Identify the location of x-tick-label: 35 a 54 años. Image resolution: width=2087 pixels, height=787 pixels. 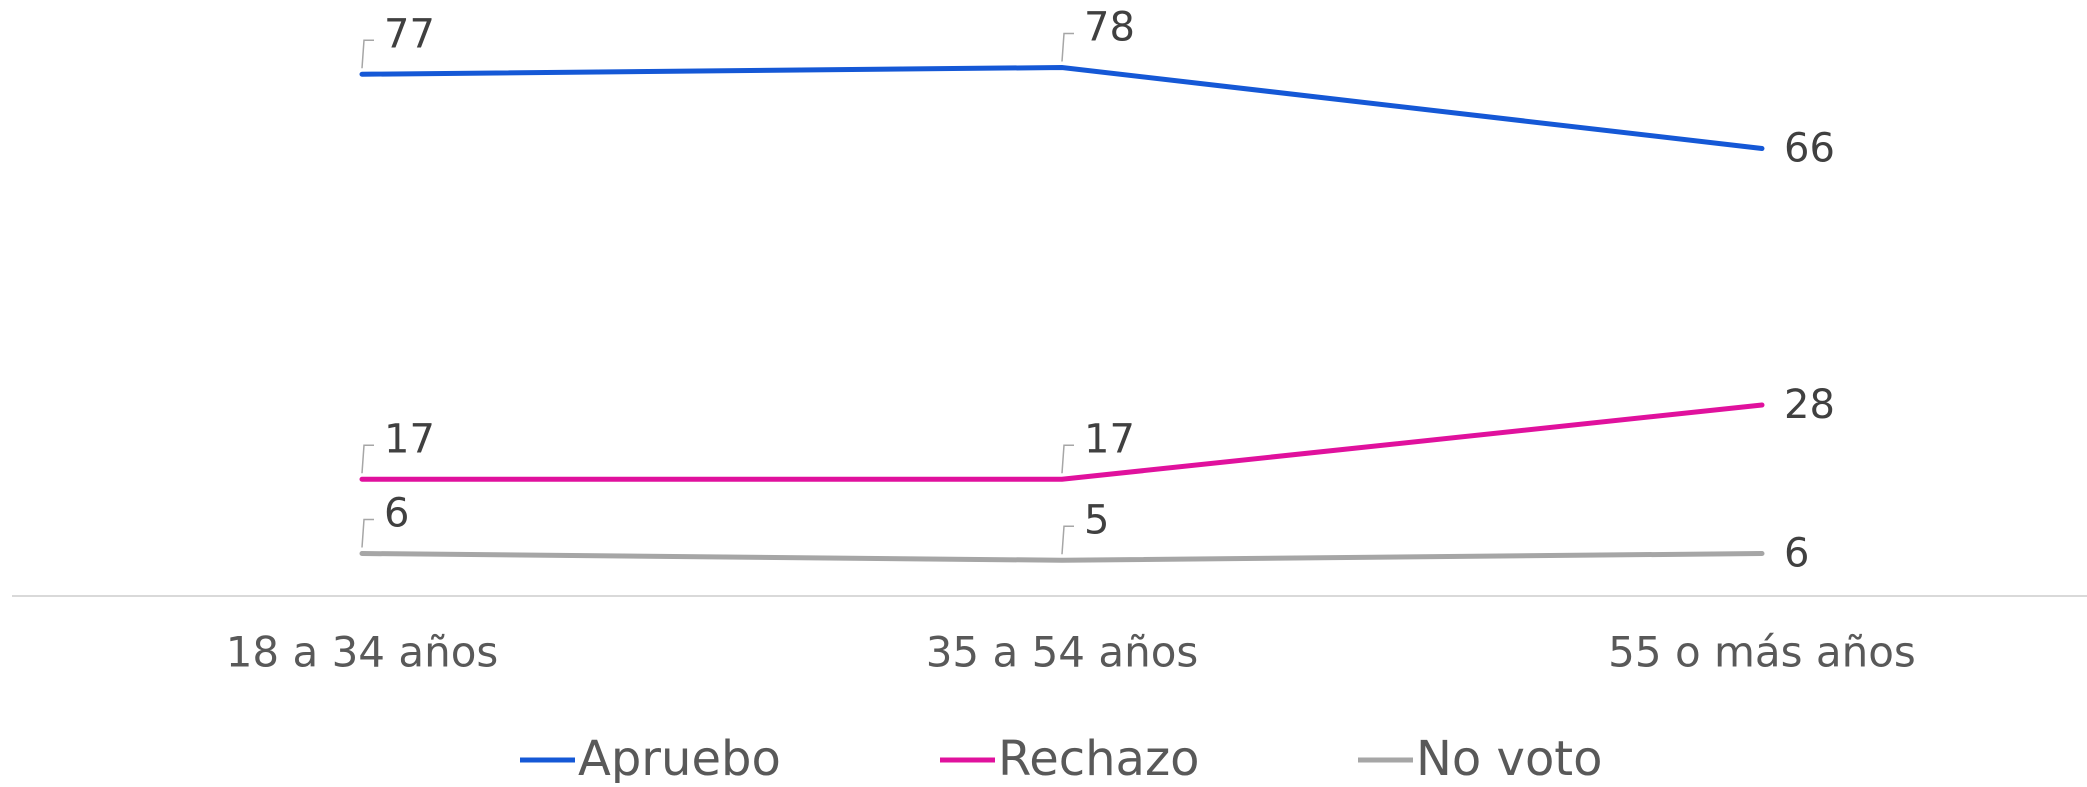
(1062, 652).